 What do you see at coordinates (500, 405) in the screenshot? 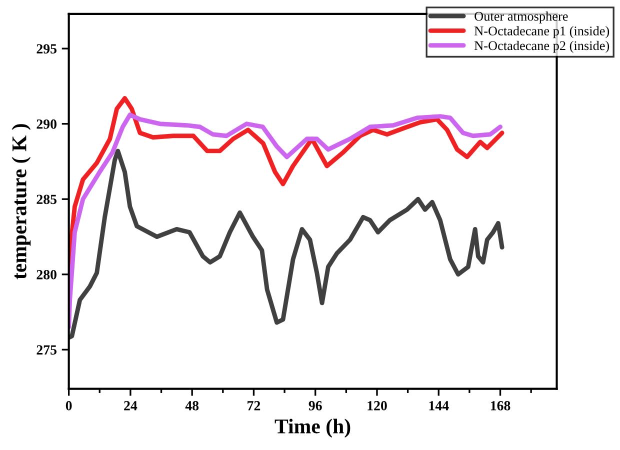
I see `x-tick-label: 168` at bounding box center [500, 405].